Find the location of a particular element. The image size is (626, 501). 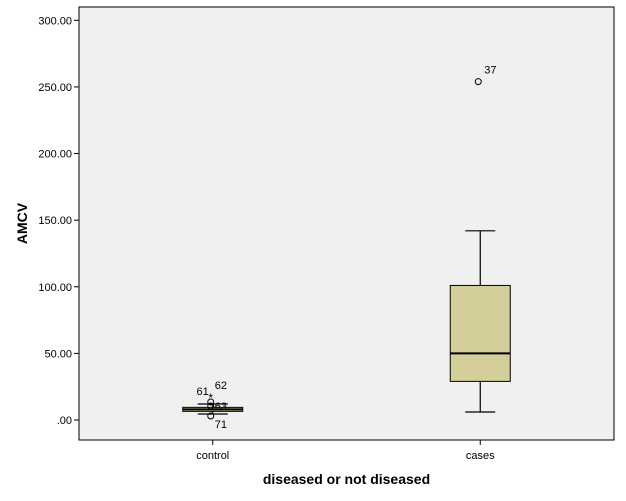

y-axis: .00 50.00 100.00 150.00 200.00 250.00 300.00 is located at coordinates (58, 221).